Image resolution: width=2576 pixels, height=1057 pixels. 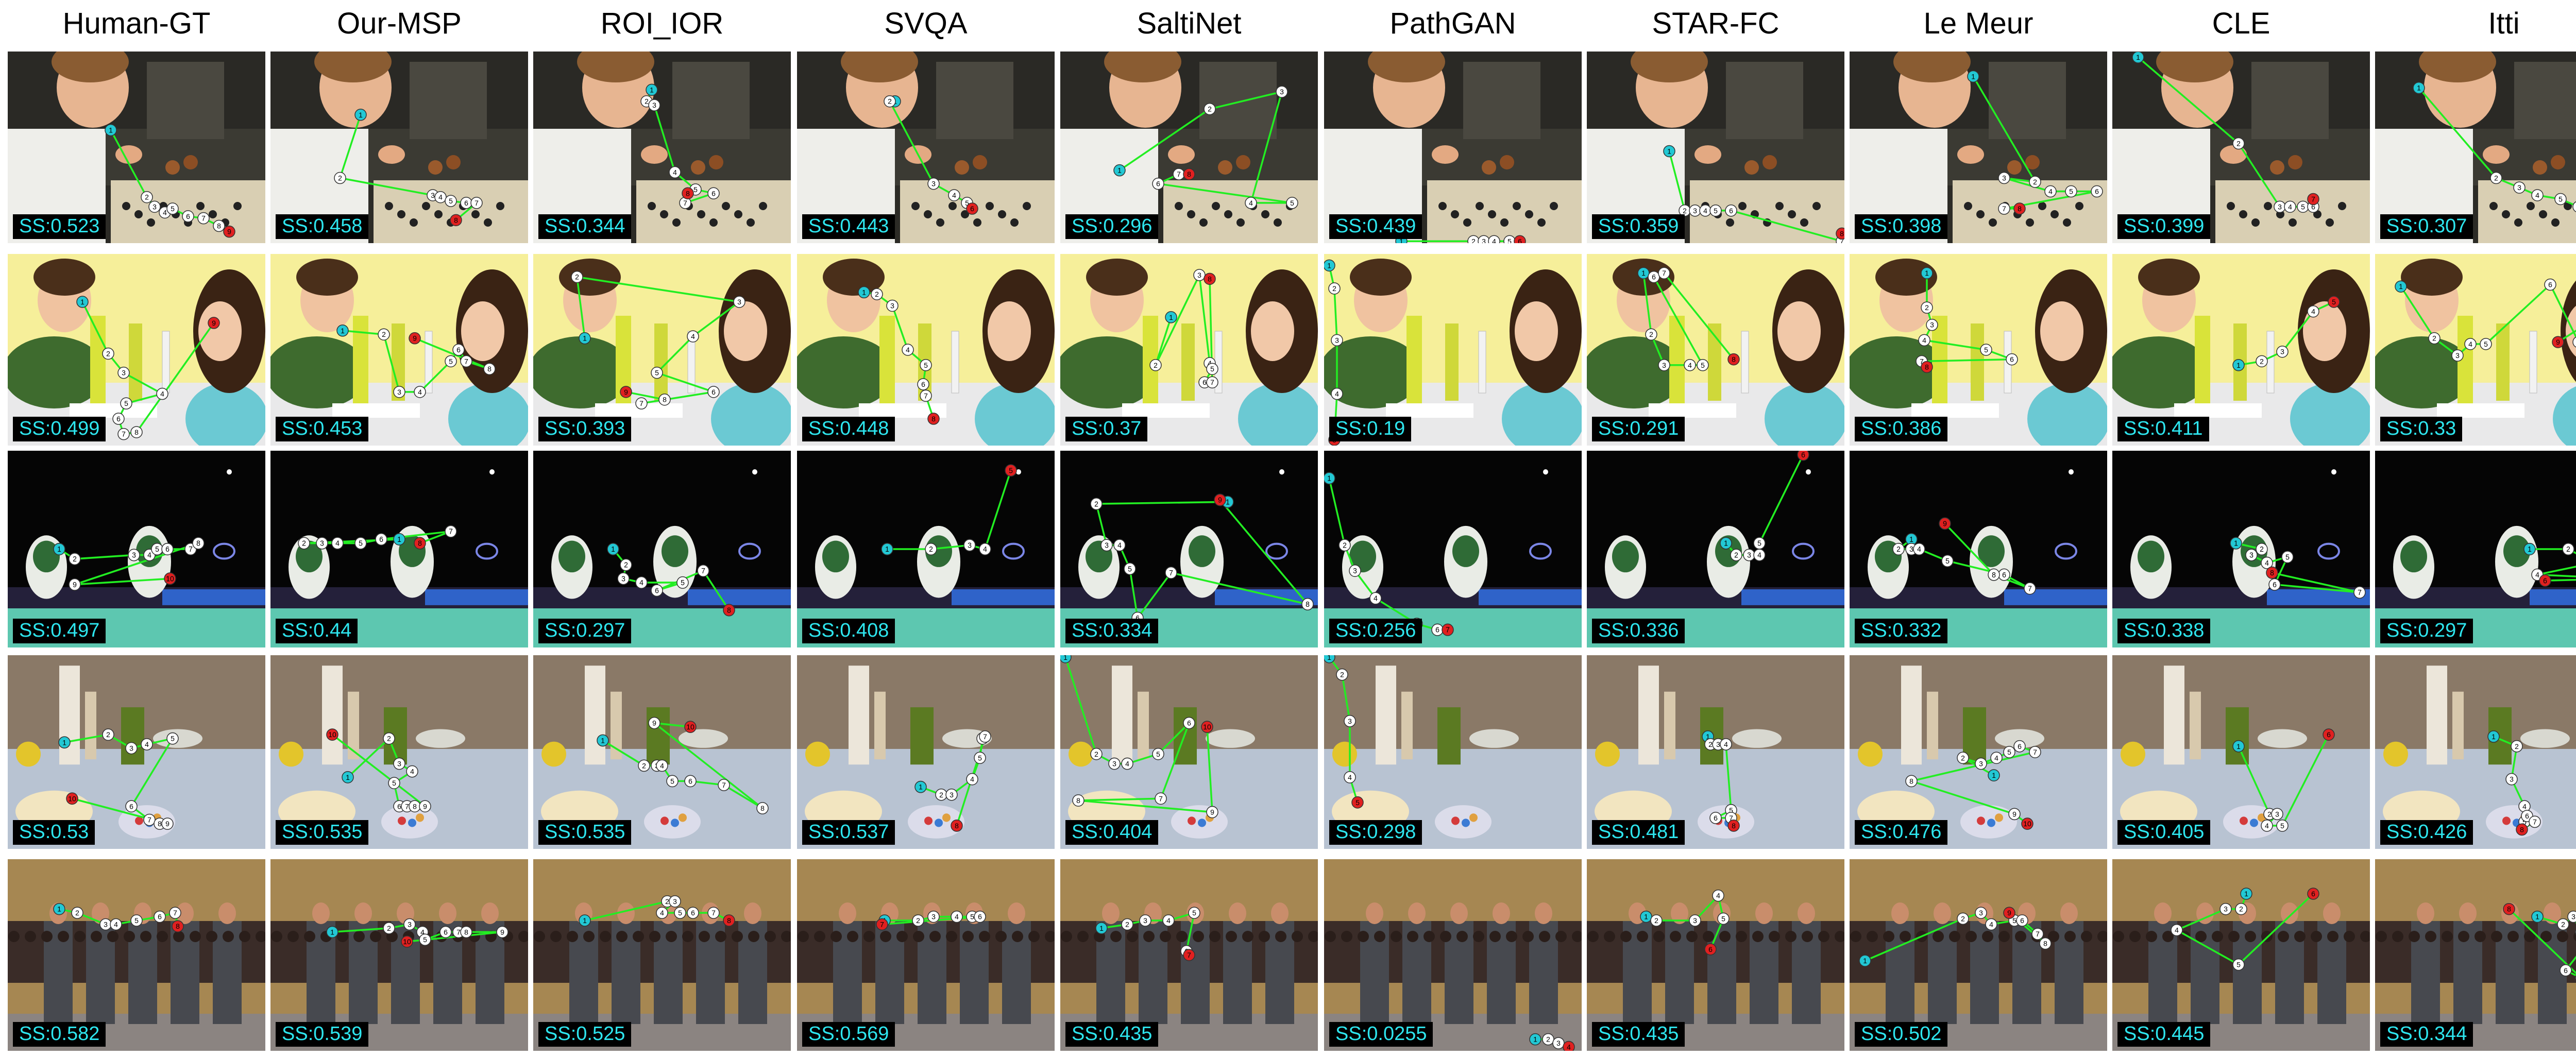 I want to click on similarity-score: SS:0.458, so click(x=322, y=226).